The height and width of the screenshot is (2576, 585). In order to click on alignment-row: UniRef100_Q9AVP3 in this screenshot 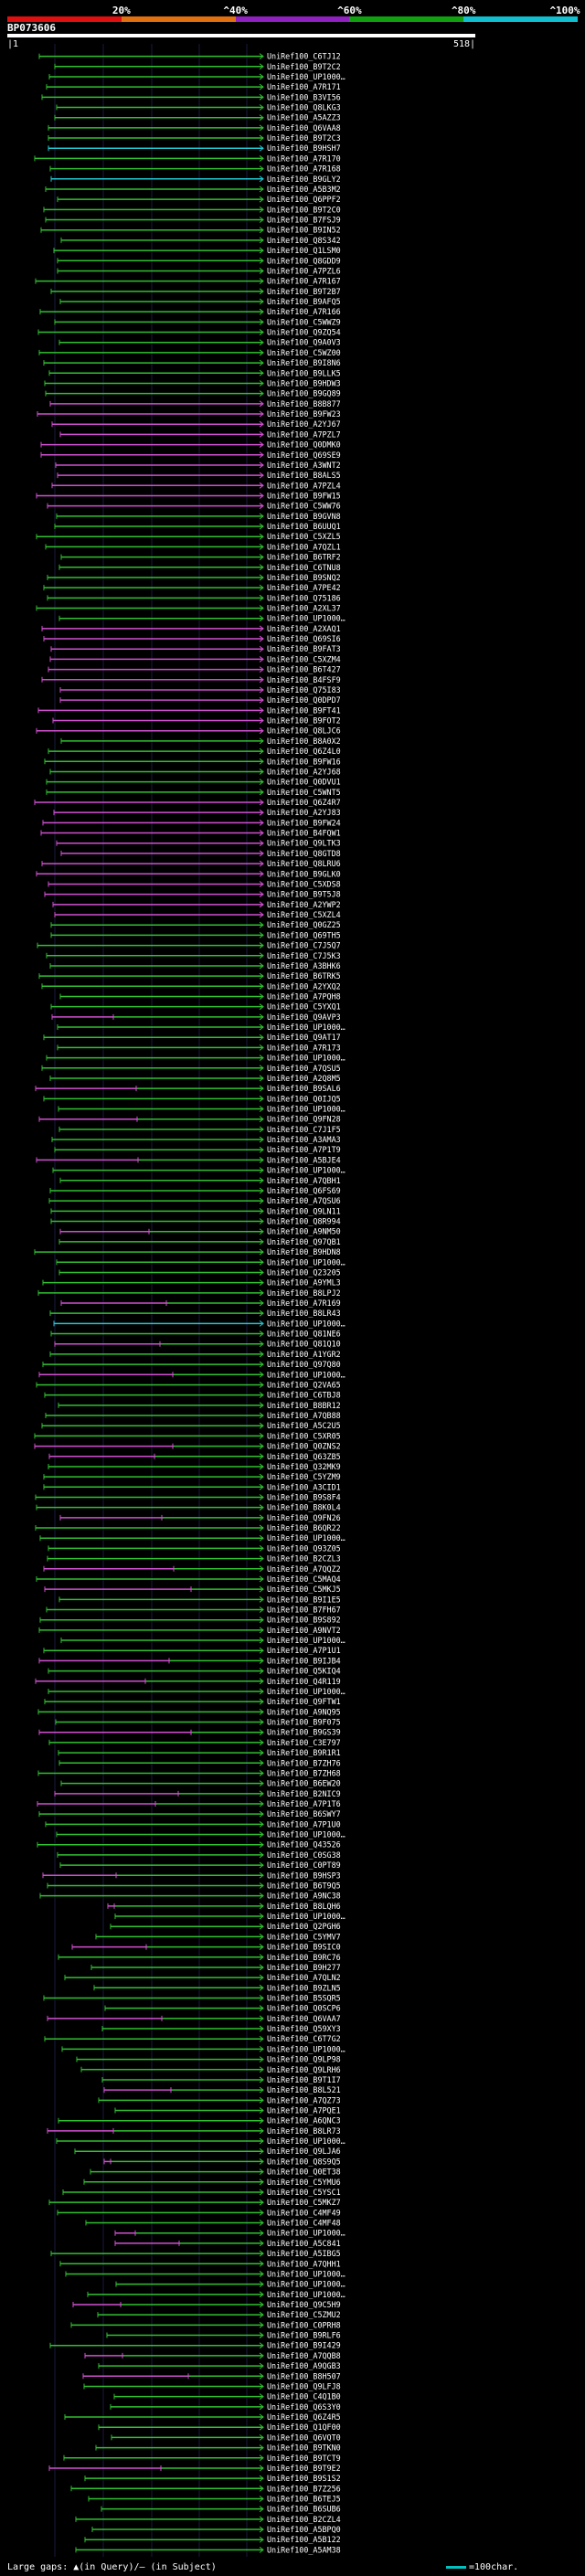, I will do `click(196, 1017)`.